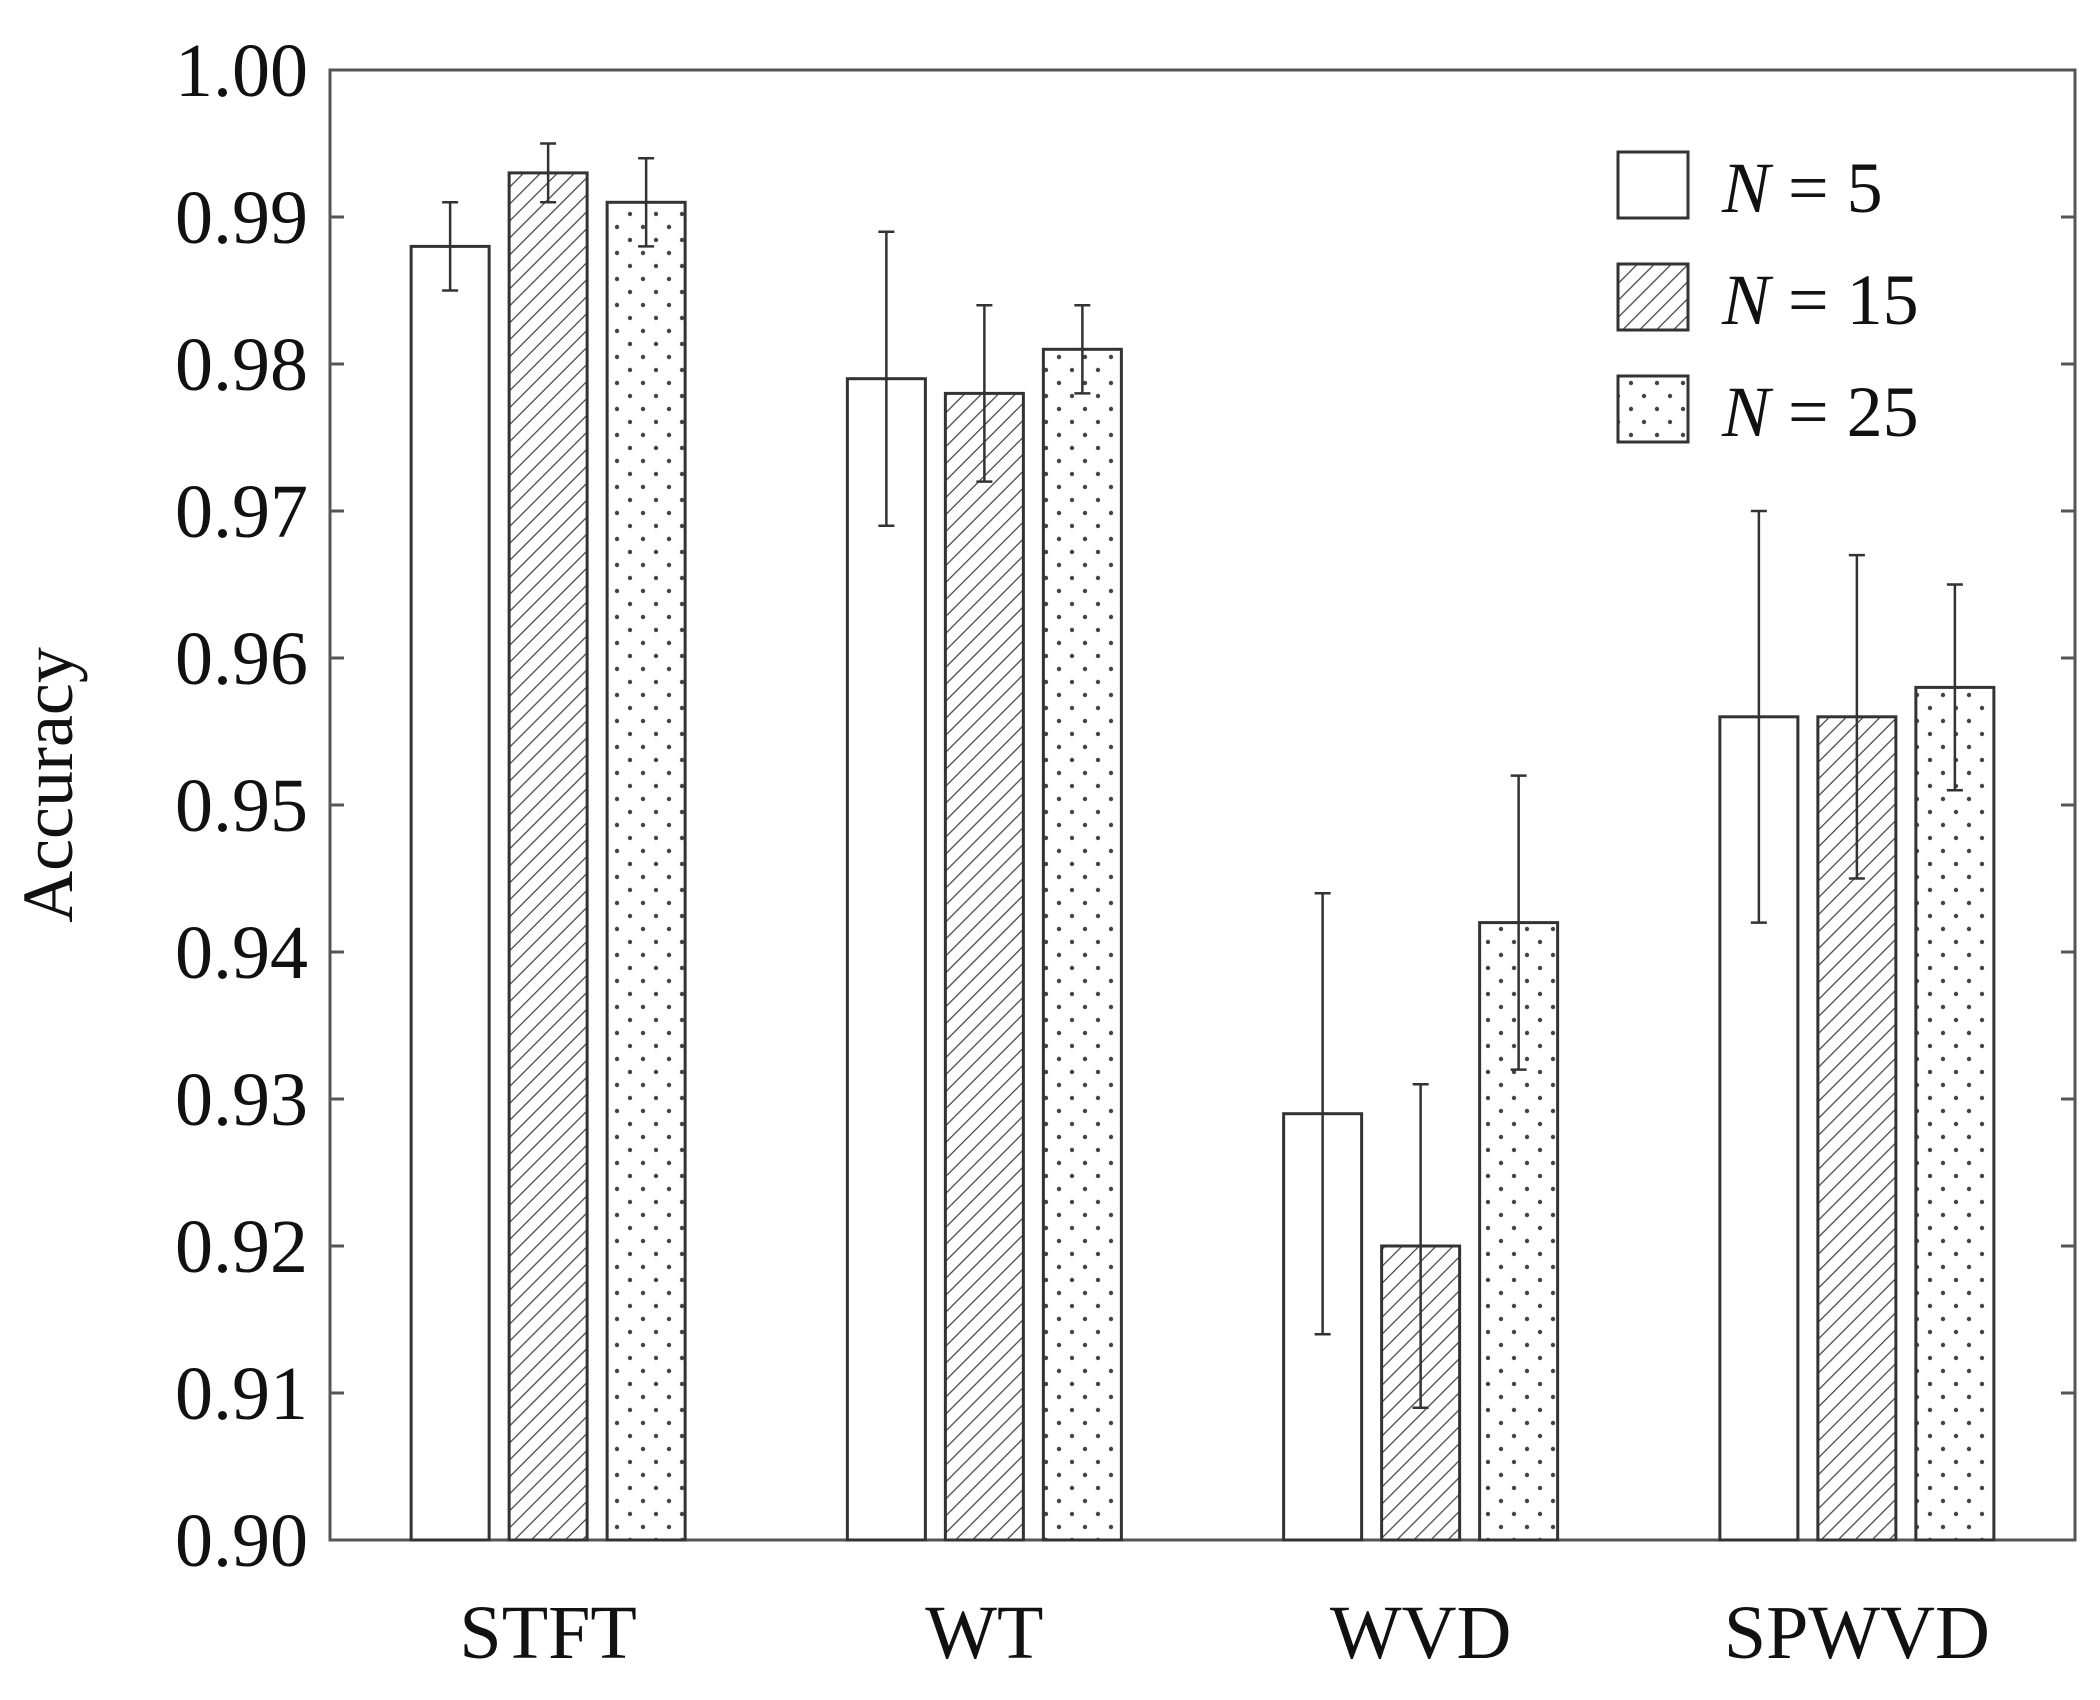 The image size is (2100, 1700). I want to click on x-tick-label-wt: WT, so click(984, 1633).